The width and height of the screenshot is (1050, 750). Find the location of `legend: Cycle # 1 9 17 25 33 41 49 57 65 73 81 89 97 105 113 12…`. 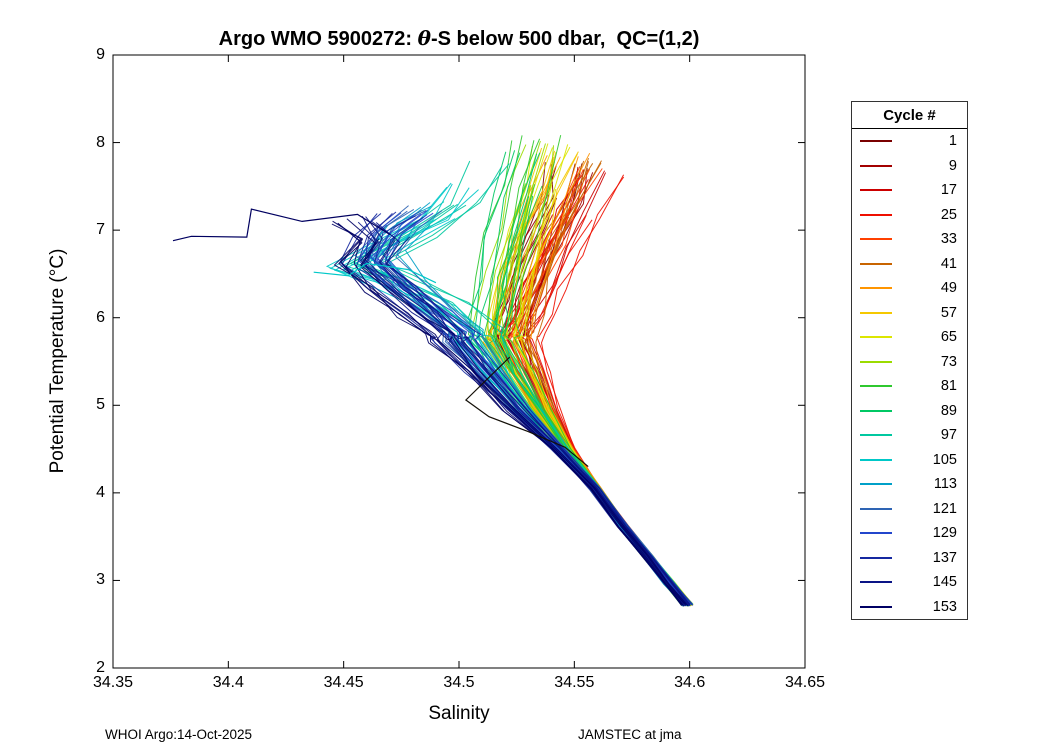

legend: Cycle # 1 9 17 25 33 41 49 57 65 73 81 89 97 105 113 12… is located at coordinates (909, 360).